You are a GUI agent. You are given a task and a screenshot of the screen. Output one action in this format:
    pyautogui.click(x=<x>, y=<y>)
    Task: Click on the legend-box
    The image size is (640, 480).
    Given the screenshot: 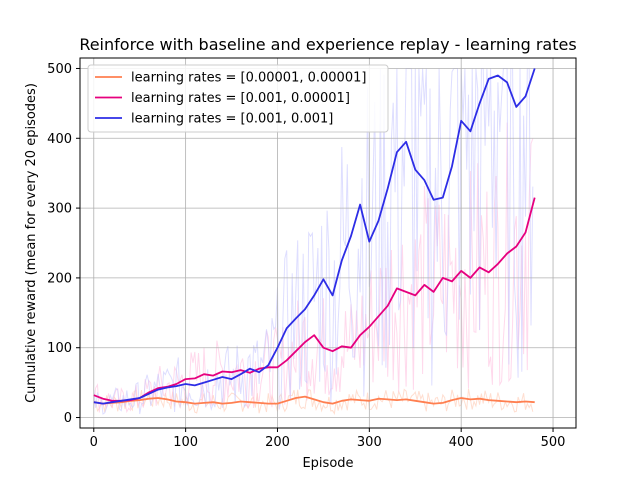 What is the action you would take?
    pyautogui.click(x=238, y=98)
    